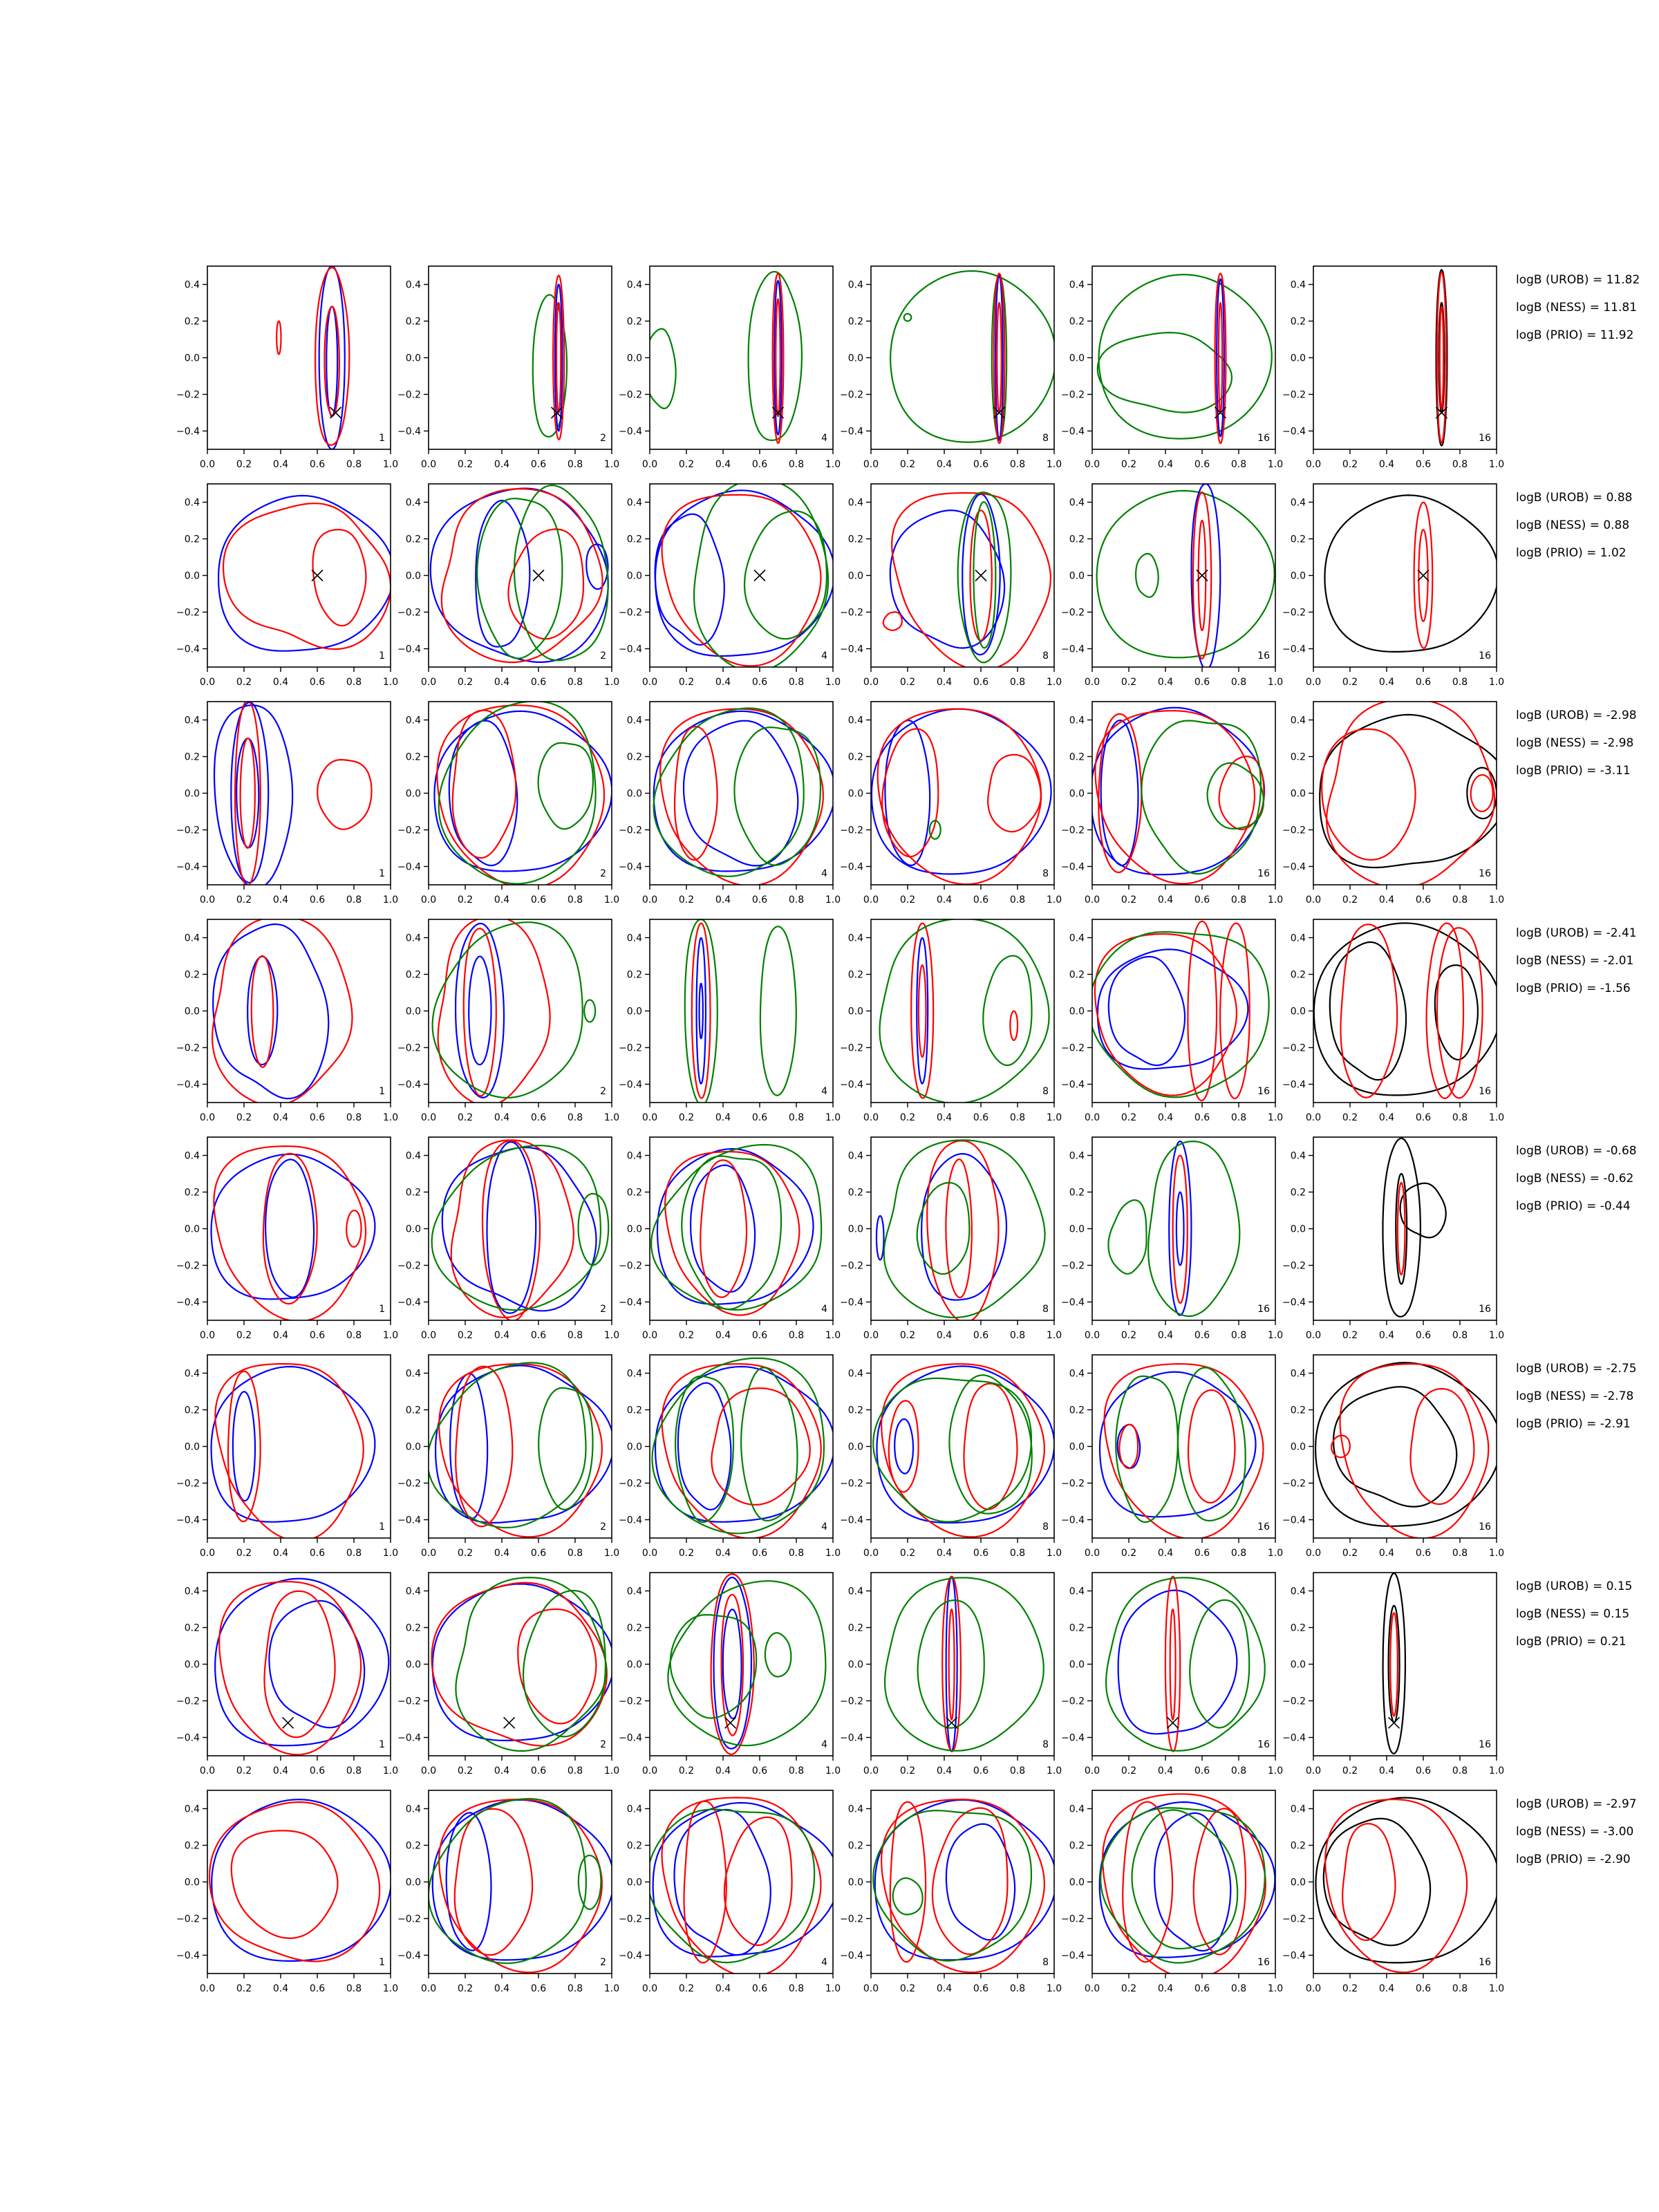 This screenshot has height=2212, width=1659. What do you see at coordinates (1423, 1117) in the screenshot?
I see `x-tick-label: 0.6` at bounding box center [1423, 1117].